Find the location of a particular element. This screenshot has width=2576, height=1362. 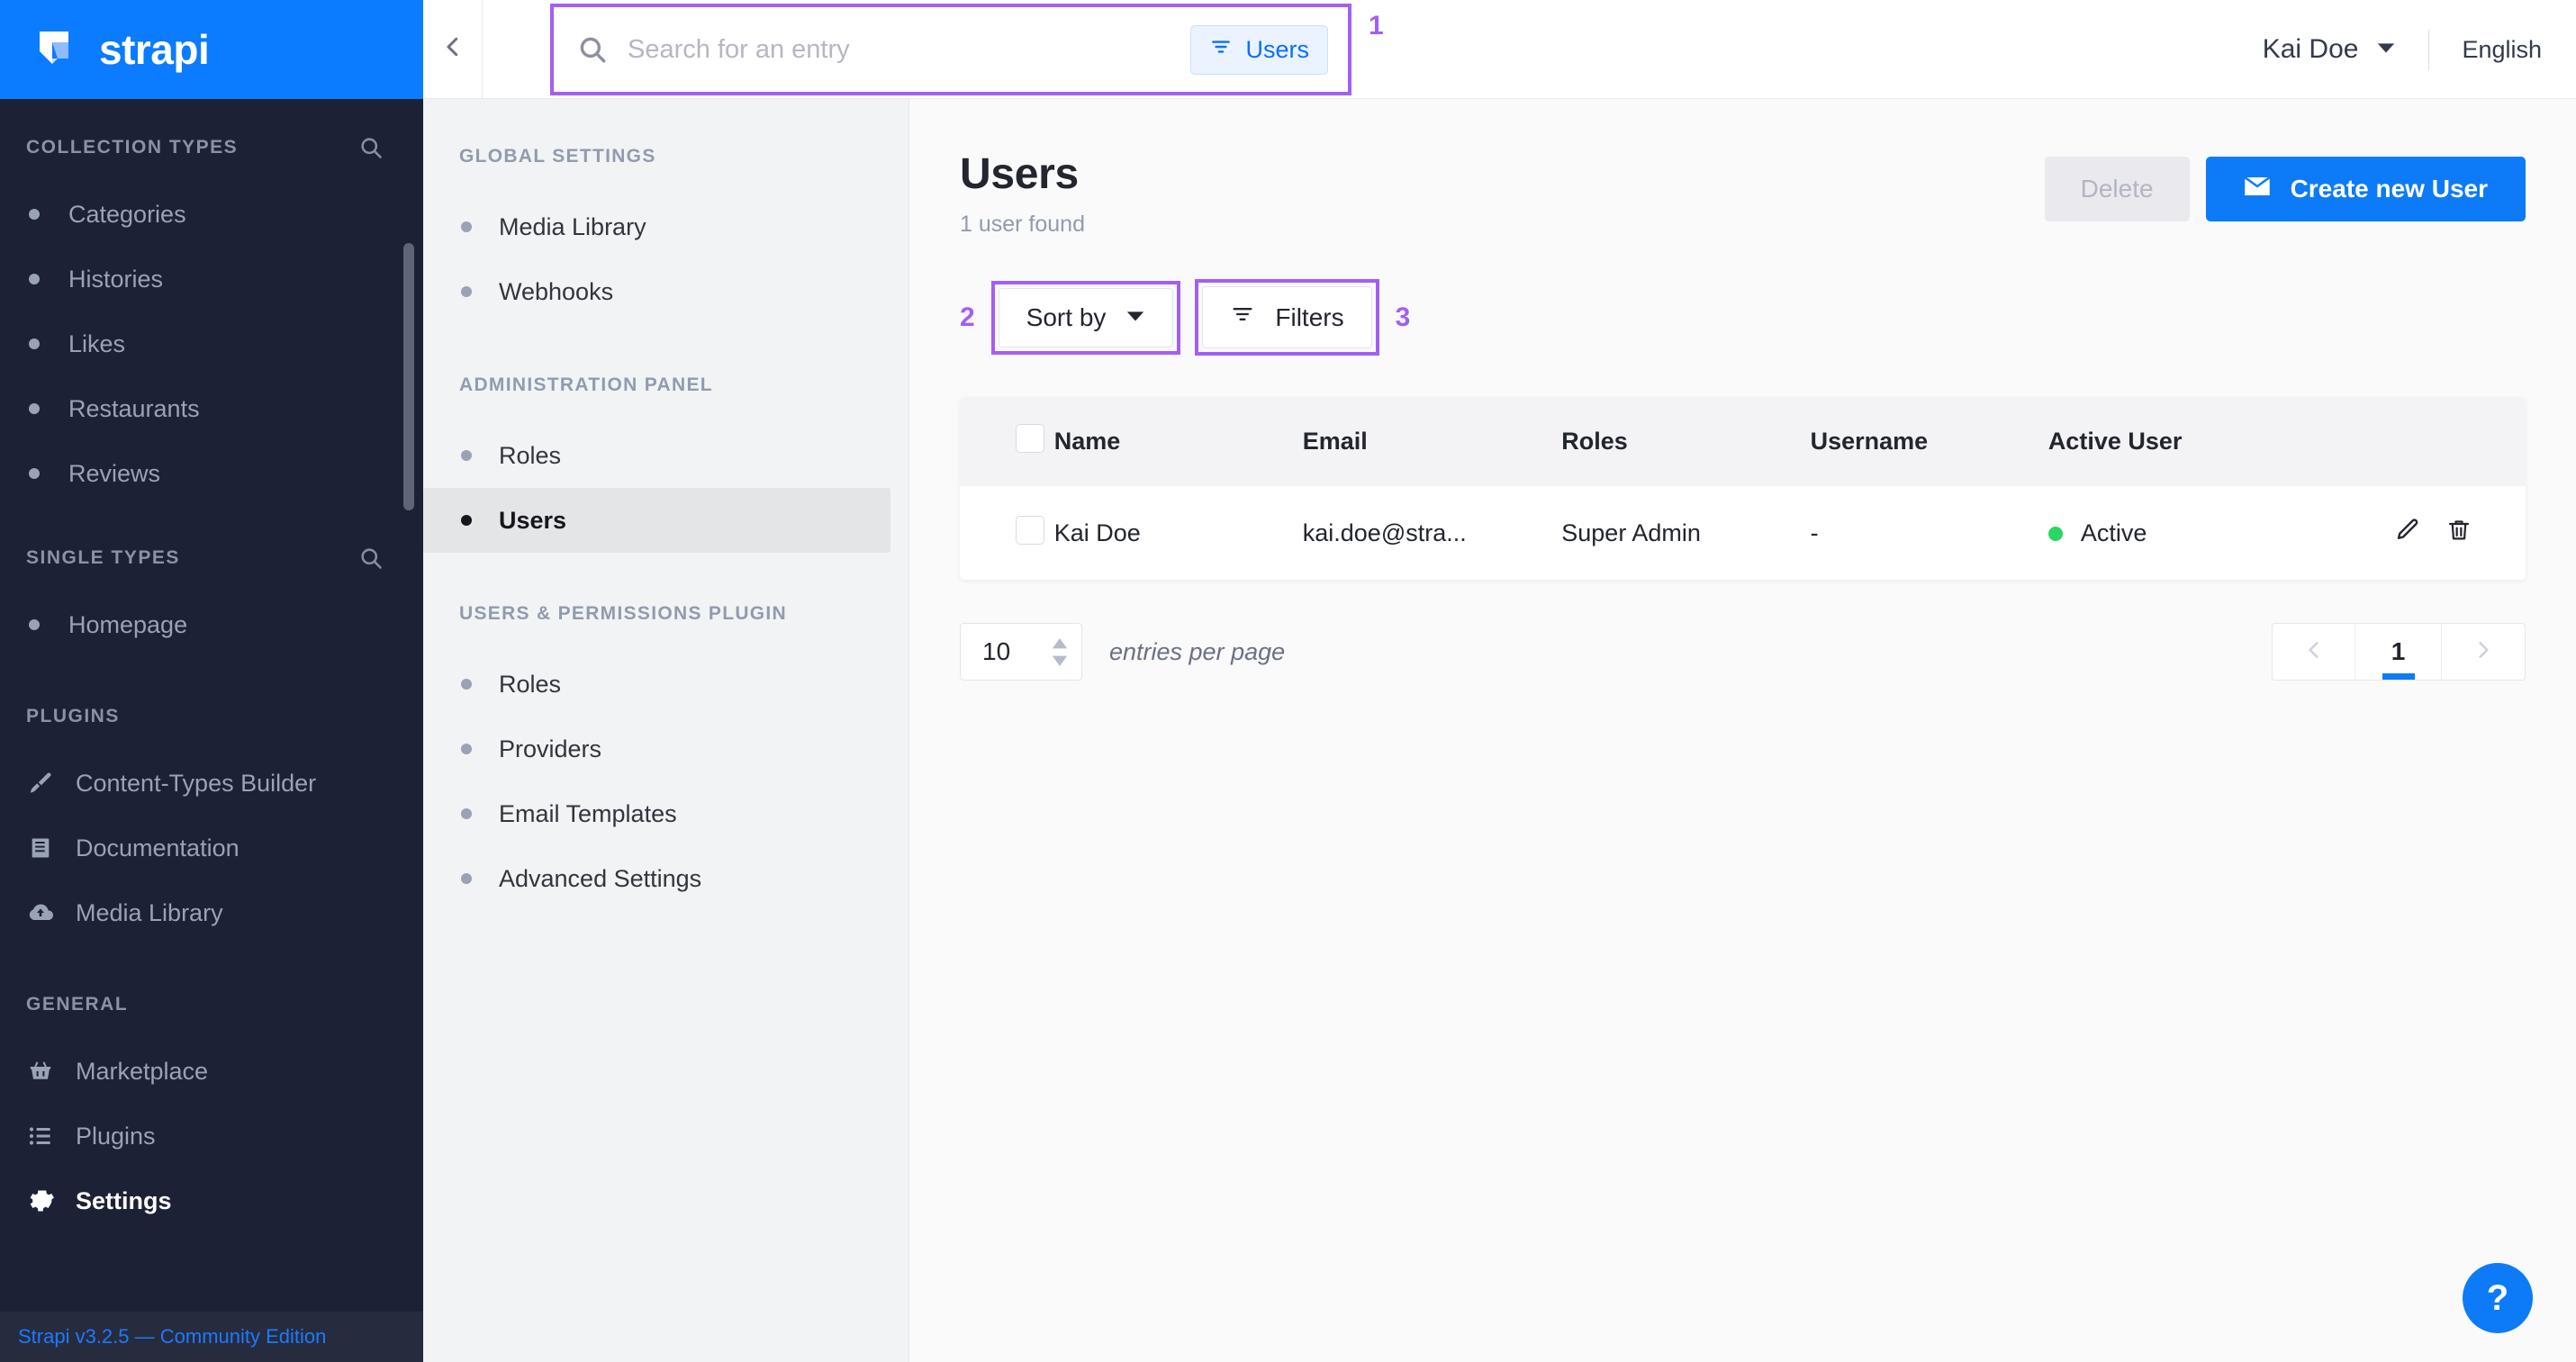

global-search-bar: Users is located at coordinates (950, 50).